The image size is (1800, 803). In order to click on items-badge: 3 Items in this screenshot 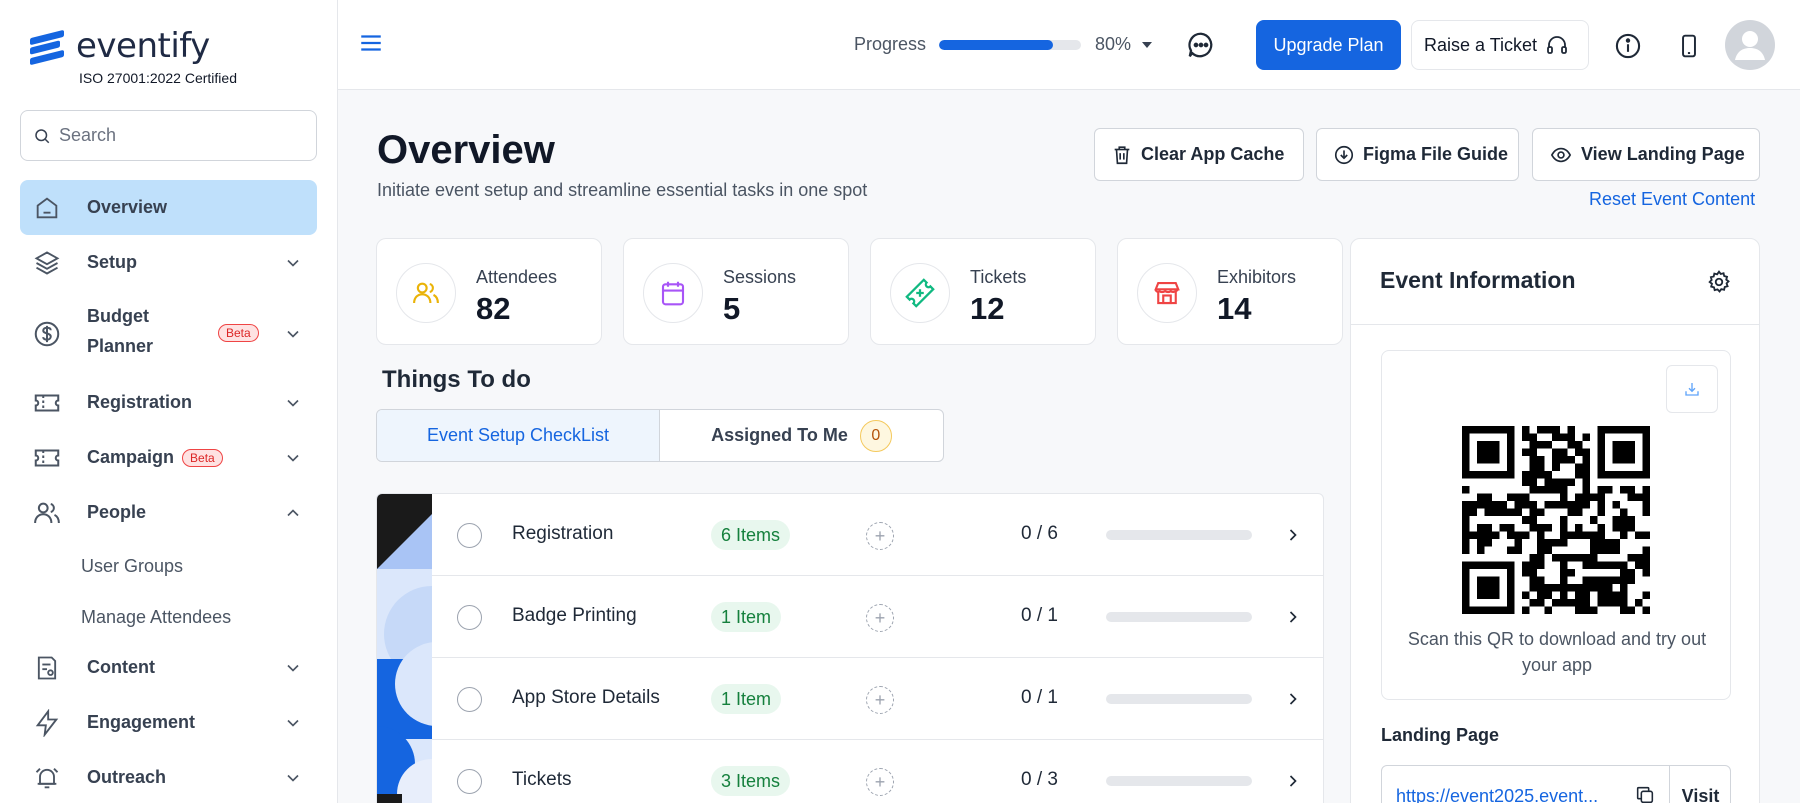, I will do `click(751, 781)`.